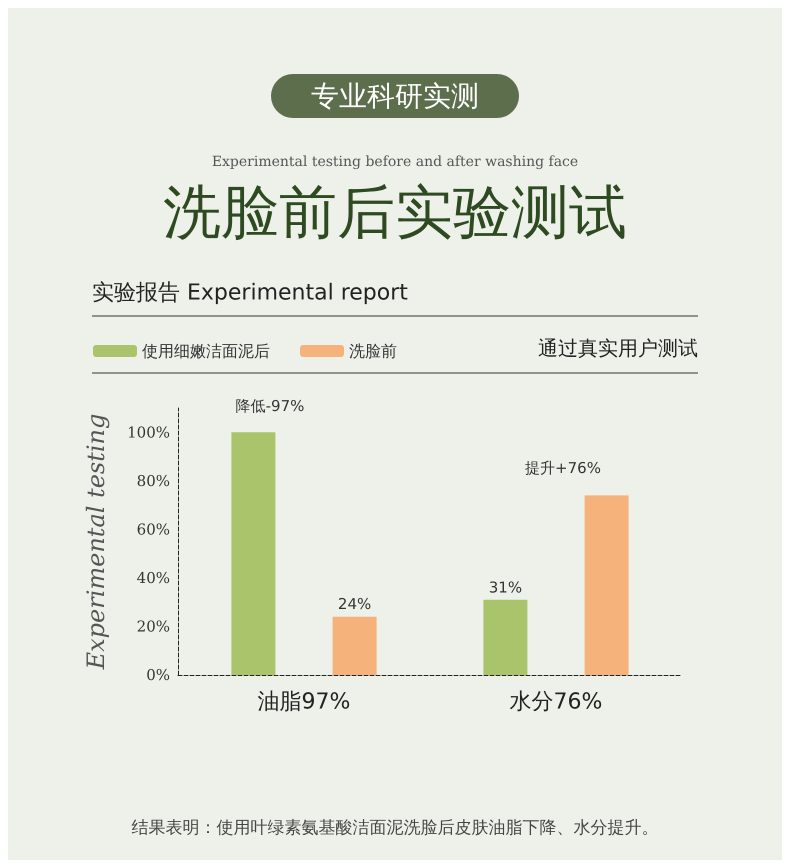  Describe the element at coordinates (395, 212) in the screenshot. I see `chart-title: 洗脸前后实验测试` at that location.